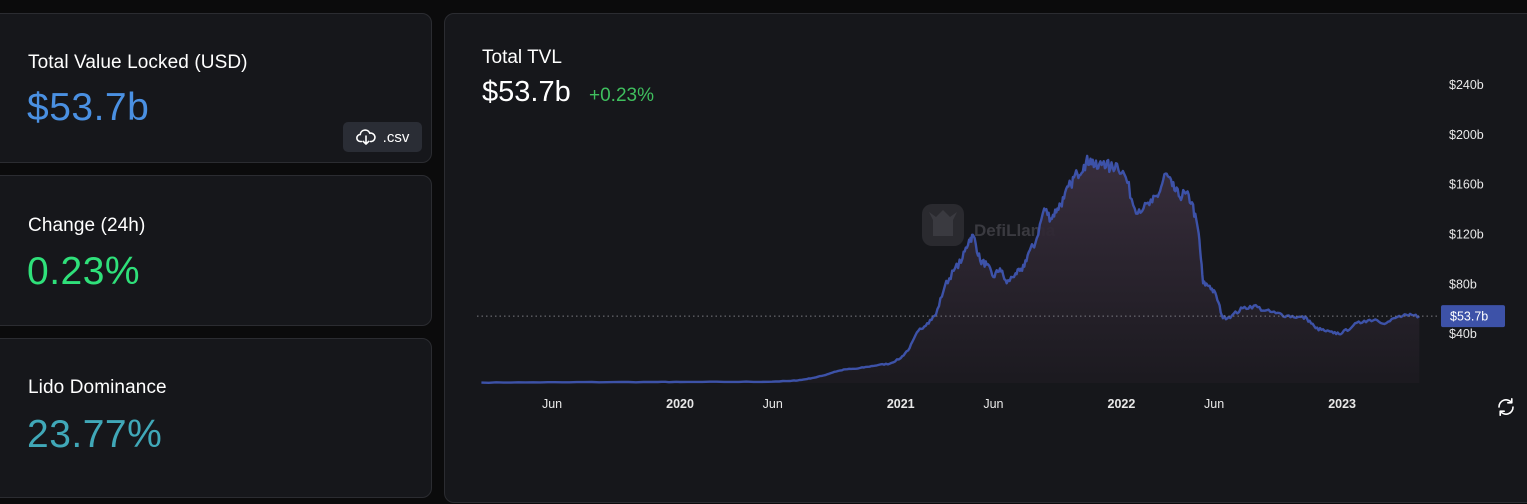 The height and width of the screenshot is (504, 1527). Describe the element at coordinates (901, 404) in the screenshot. I see `x-tick-label: 2021` at that location.